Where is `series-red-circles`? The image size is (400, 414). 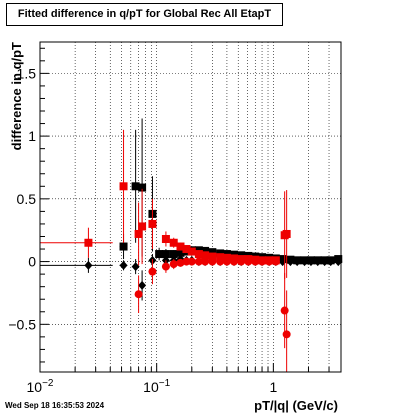
series-red-circles is located at coordinates (212, 314).